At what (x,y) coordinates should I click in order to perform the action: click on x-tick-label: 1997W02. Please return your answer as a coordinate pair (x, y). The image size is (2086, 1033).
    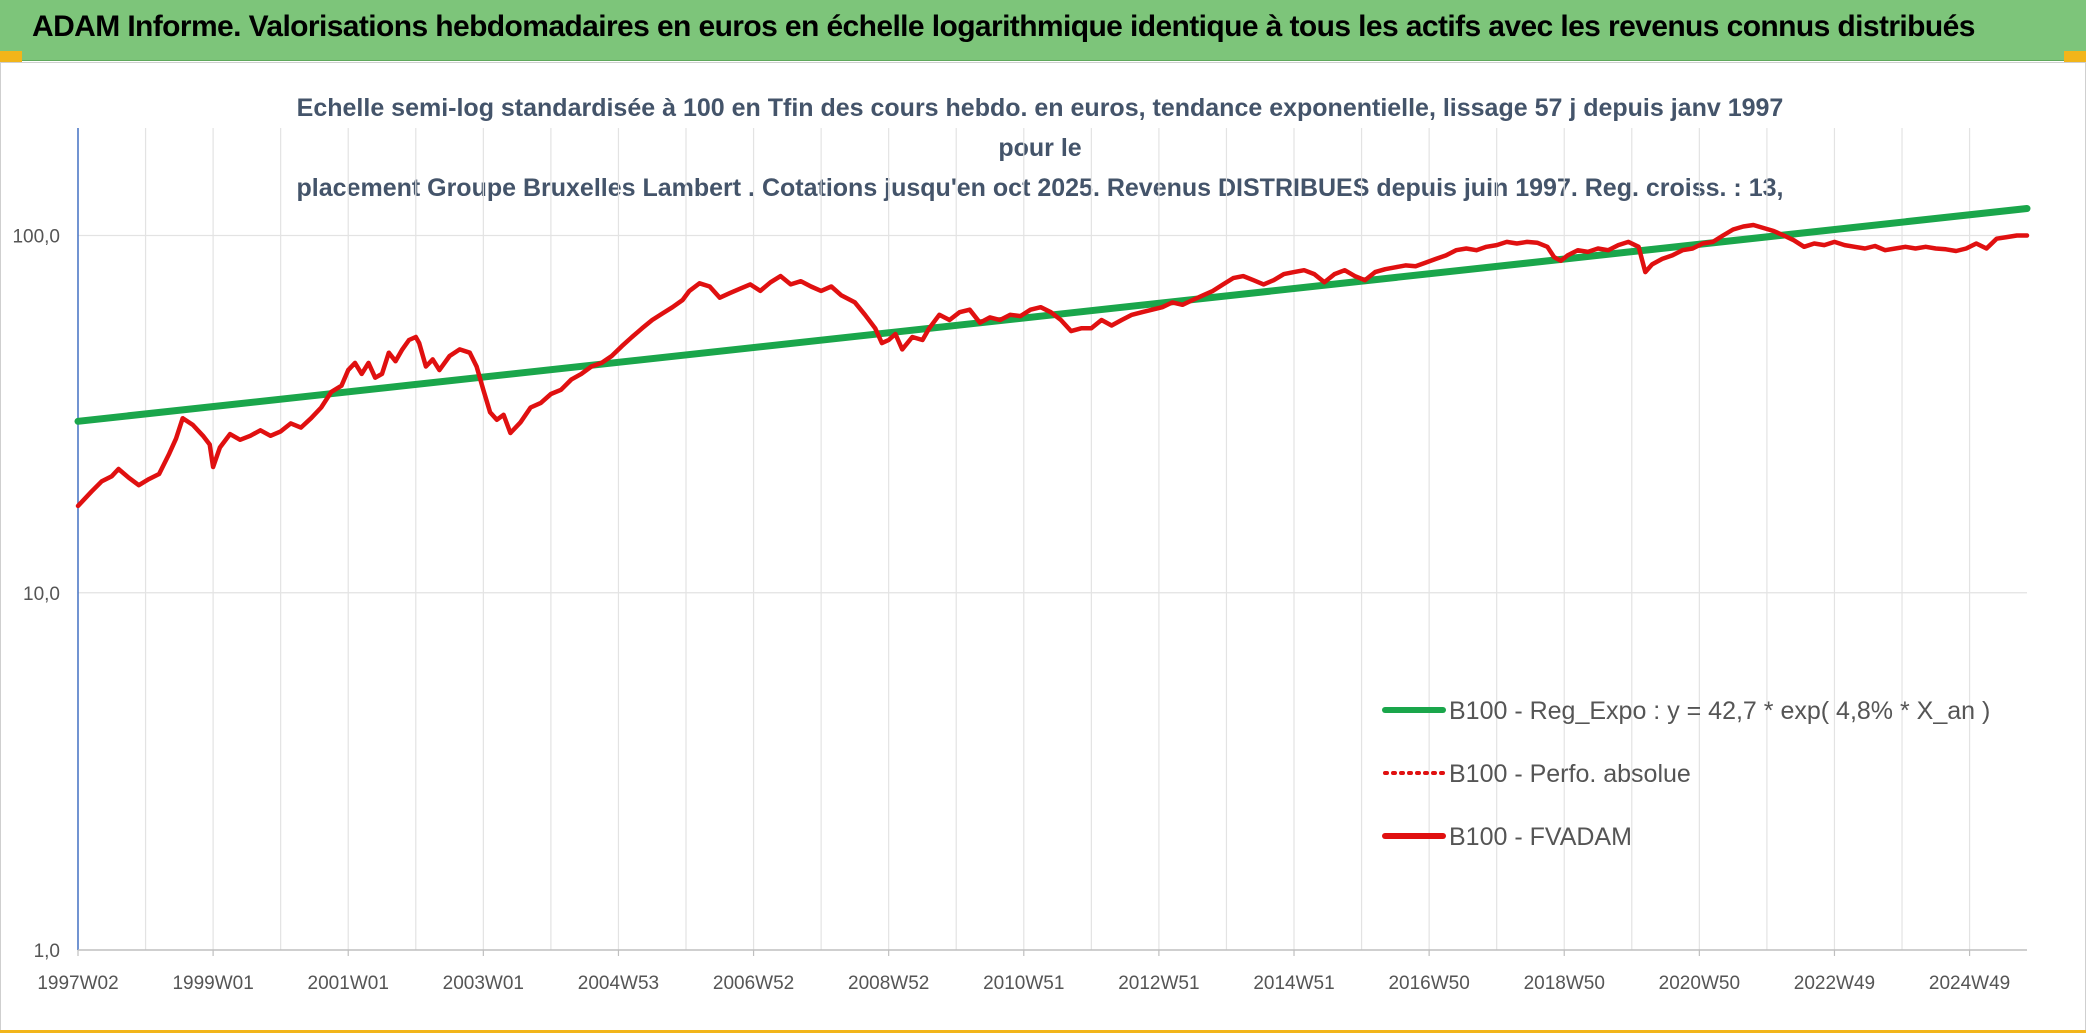
    Looking at the image, I should click on (77, 983).